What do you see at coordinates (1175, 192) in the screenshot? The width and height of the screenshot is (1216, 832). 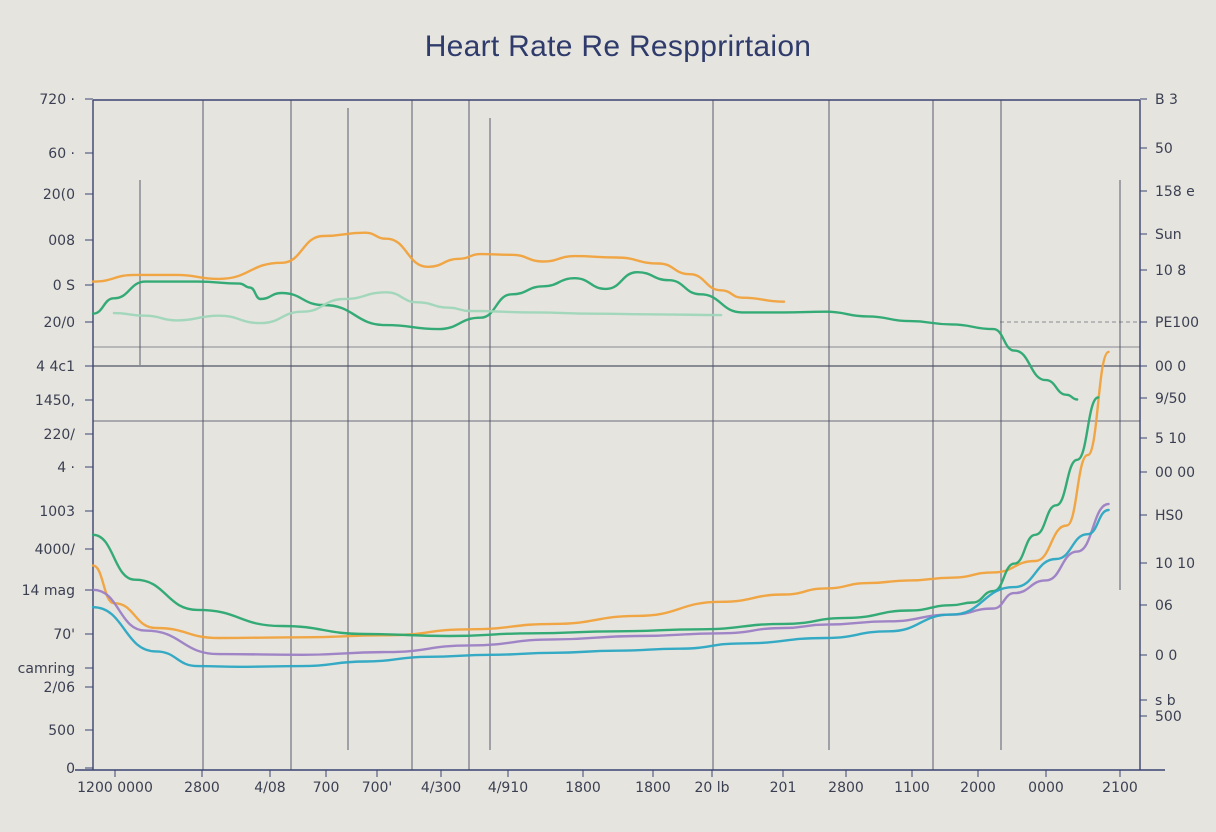 I see `y-right-tick-label: 158 e` at bounding box center [1175, 192].